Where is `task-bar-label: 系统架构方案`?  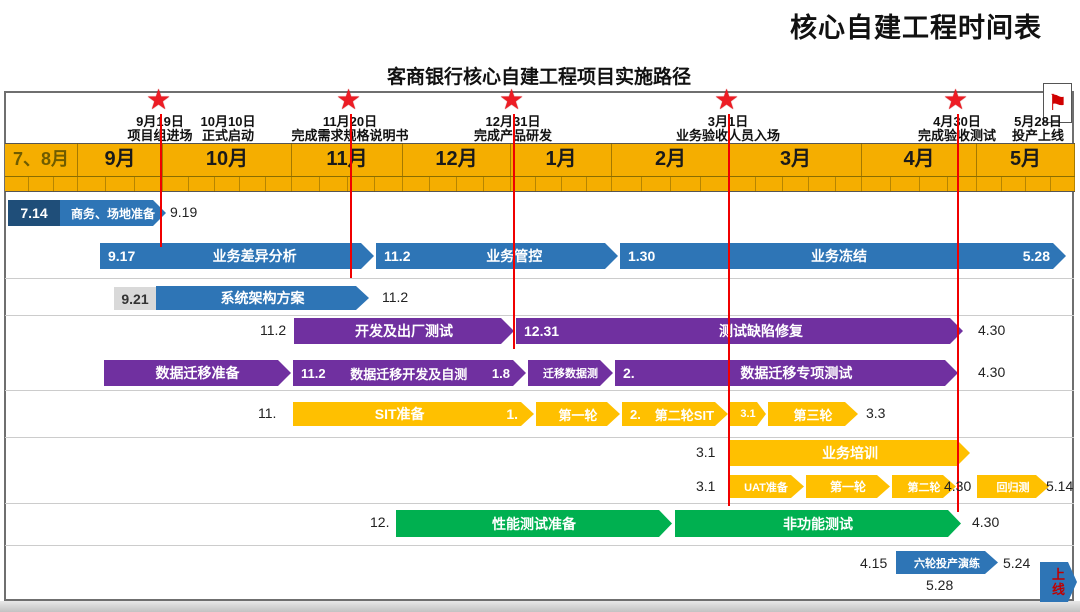
task-bar-label: 系统架构方案 is located at coordinates (262, 298).